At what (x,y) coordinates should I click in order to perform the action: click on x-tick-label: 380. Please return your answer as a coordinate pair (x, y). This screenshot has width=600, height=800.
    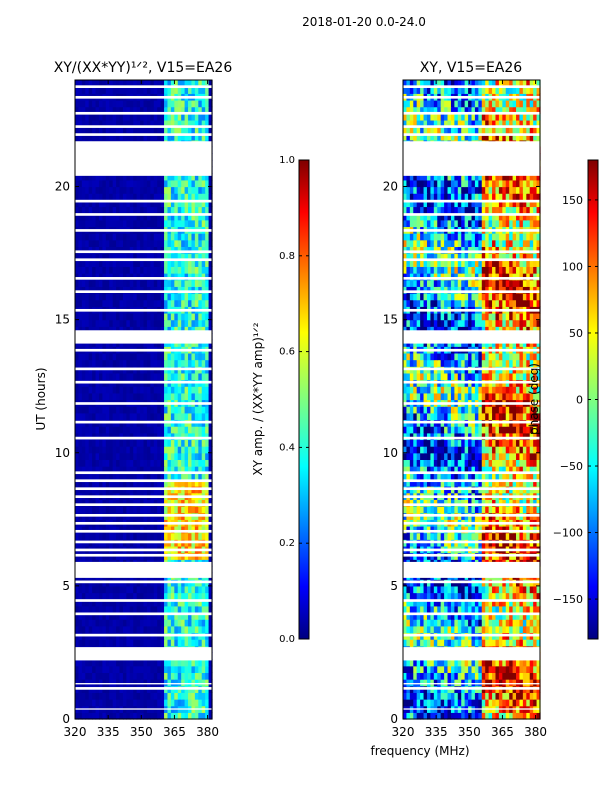
    Looking at the image, I should click on (207, 732).